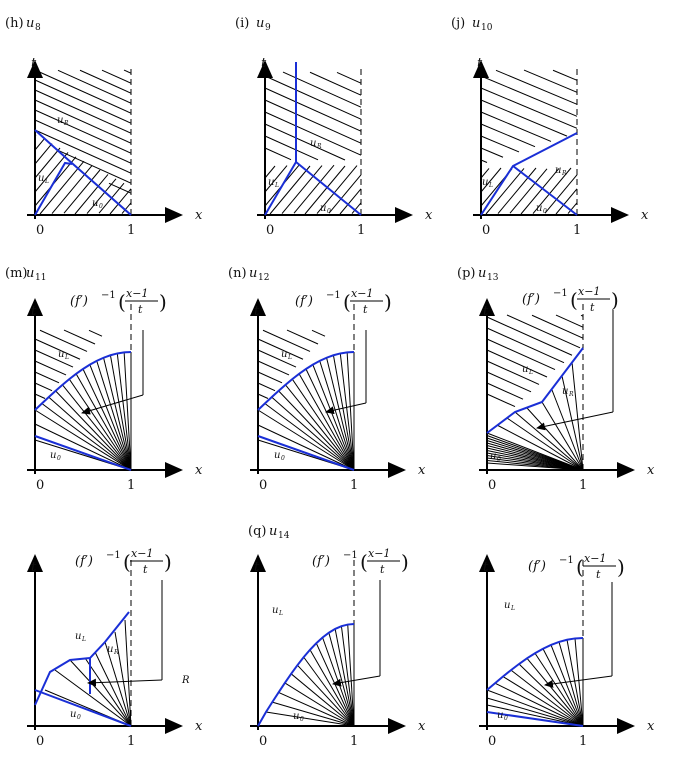 The image size is (673, 765). I want to click on formula-paren-close: ), so click(615, 300).